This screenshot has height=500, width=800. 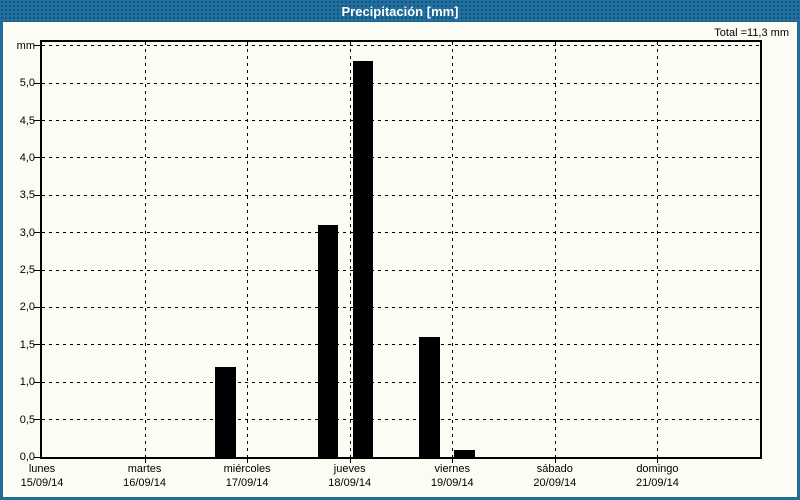 I want to click on day-date: 18/09/14, so click(x=350, y=483).